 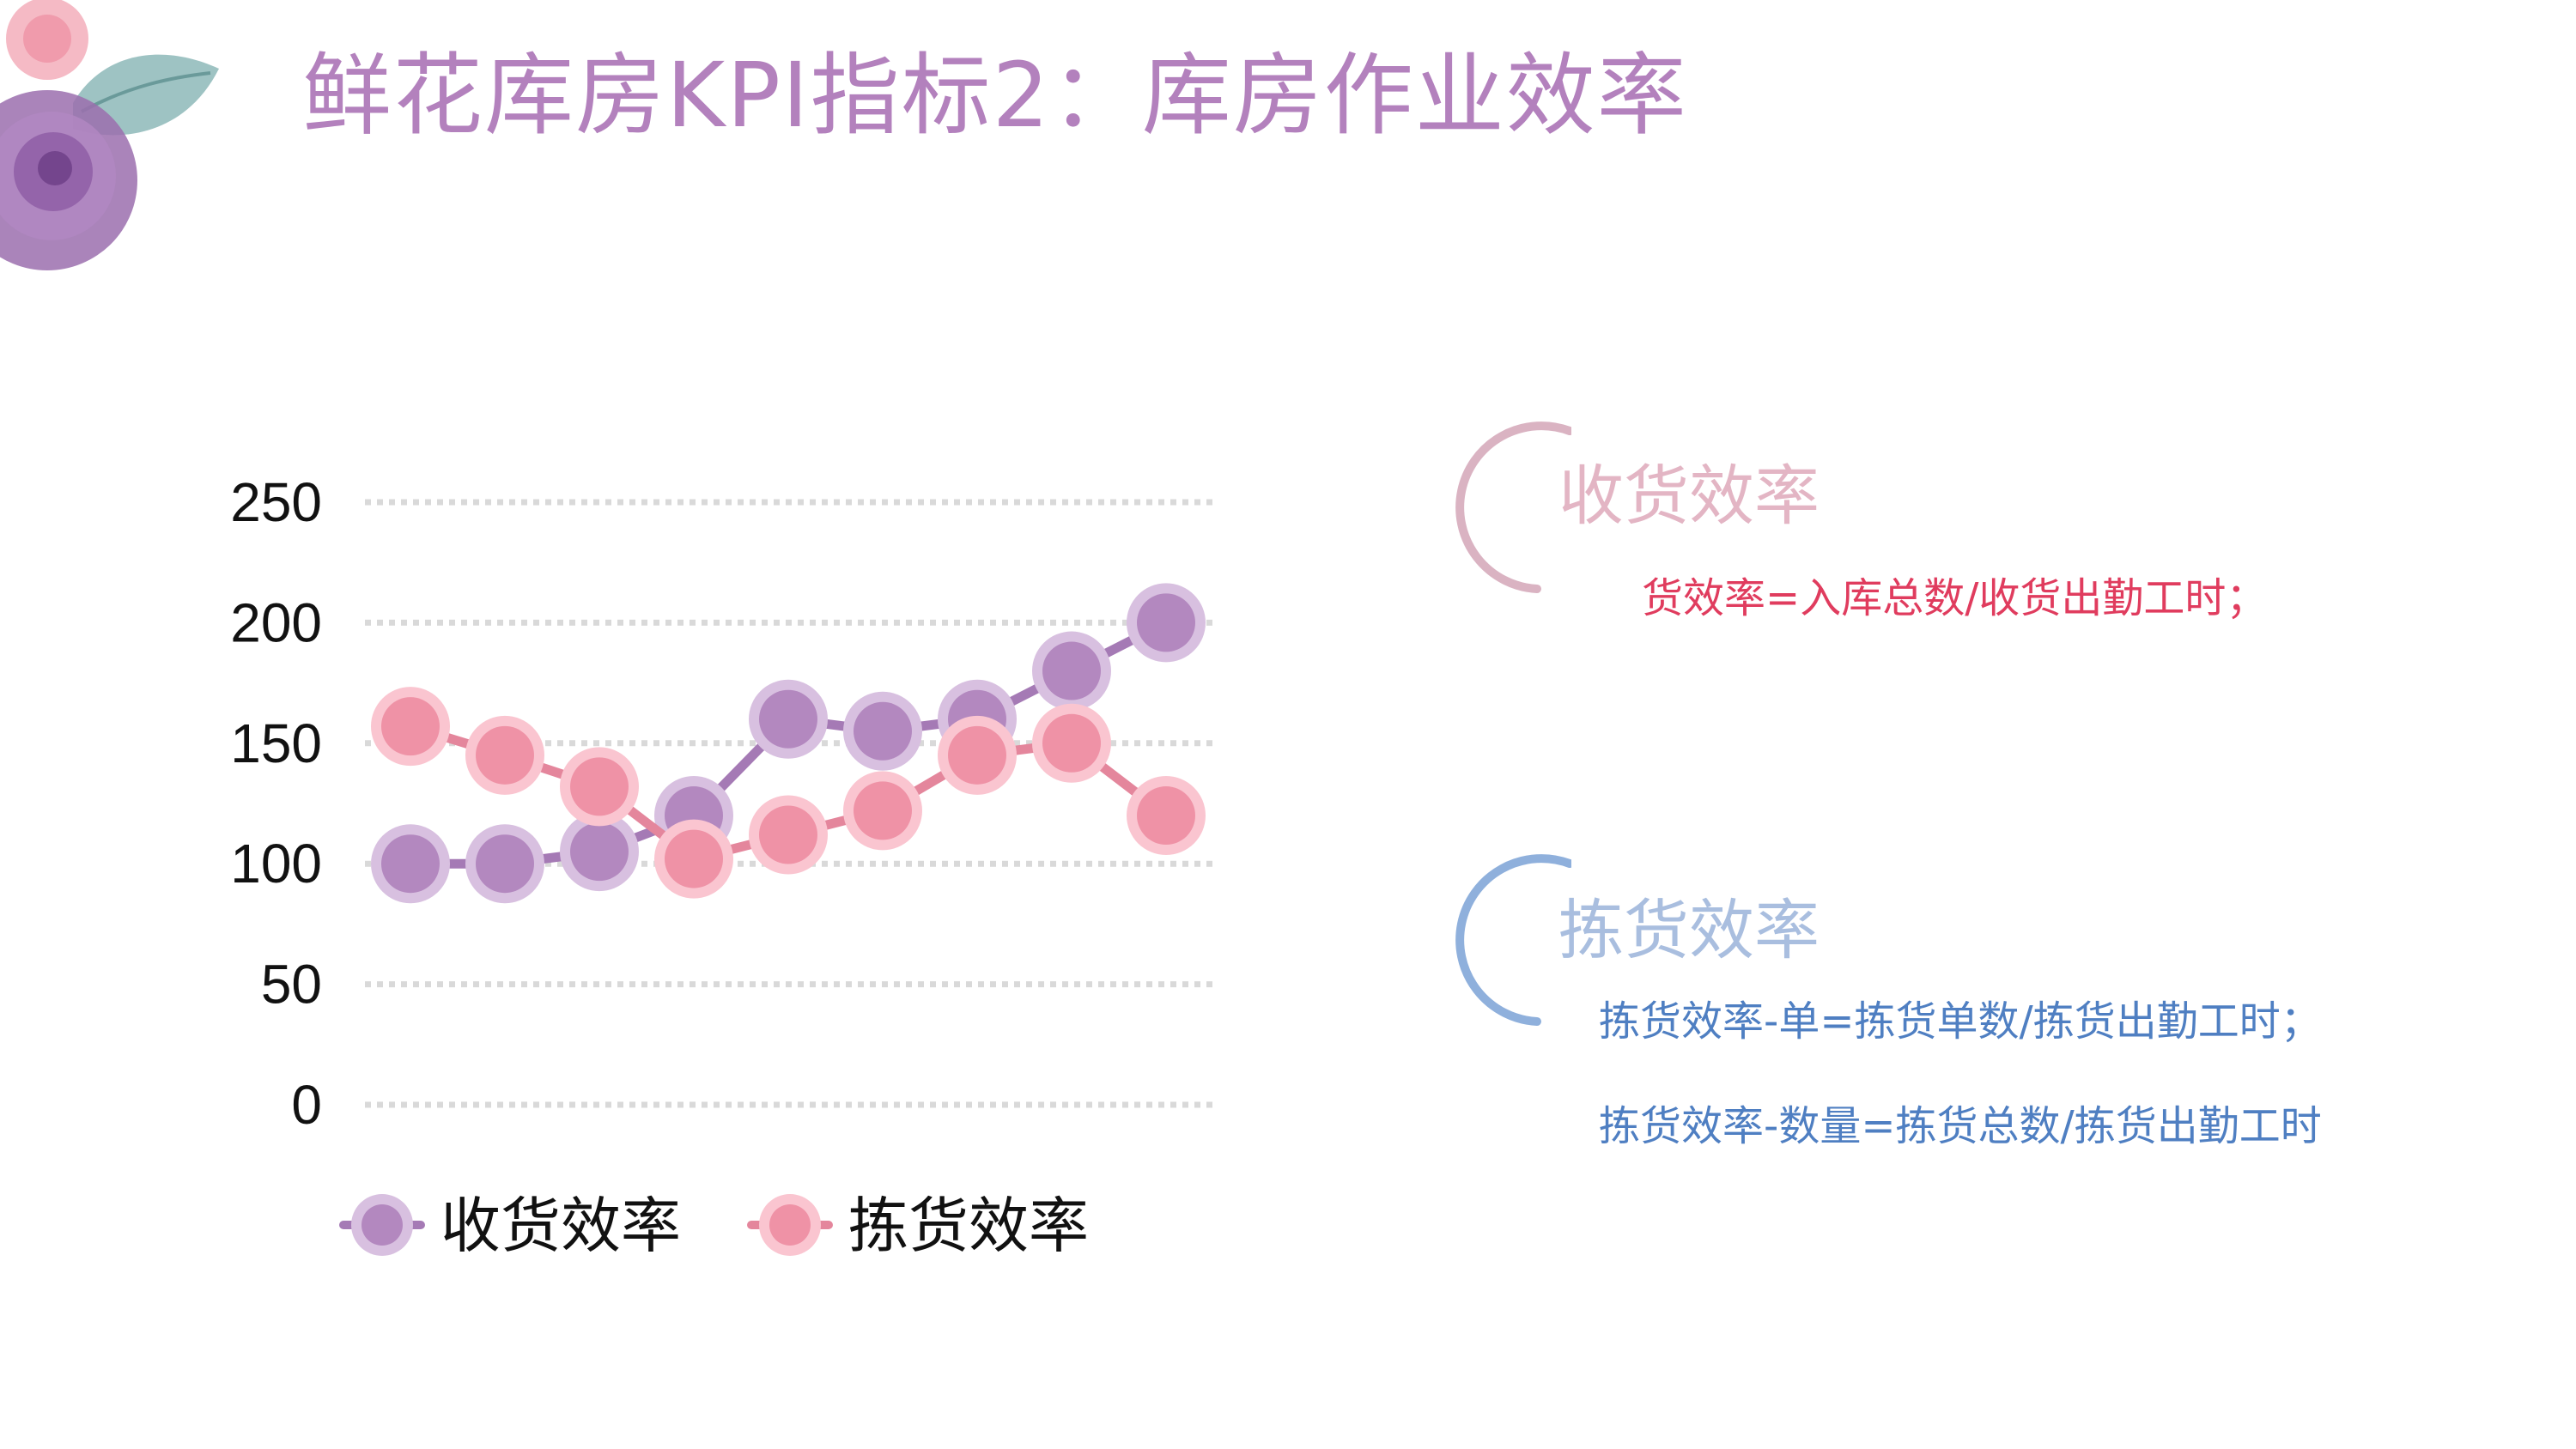 What do you see at coordinates (995, 95) in the screenshot?
I see `page-title: 鲜花库房KPI指标2：库房作业效率` at bounding box center [995, 95].